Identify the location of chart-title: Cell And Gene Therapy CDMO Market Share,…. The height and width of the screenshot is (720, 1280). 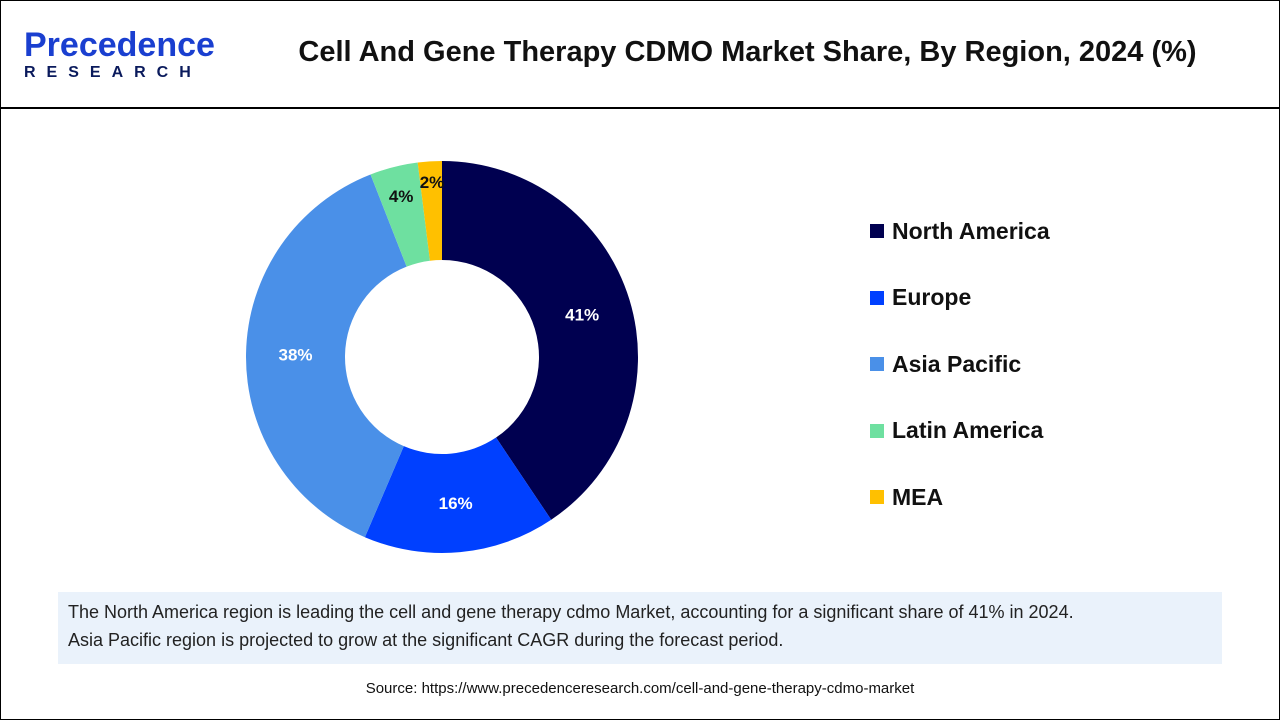
(747, 52).